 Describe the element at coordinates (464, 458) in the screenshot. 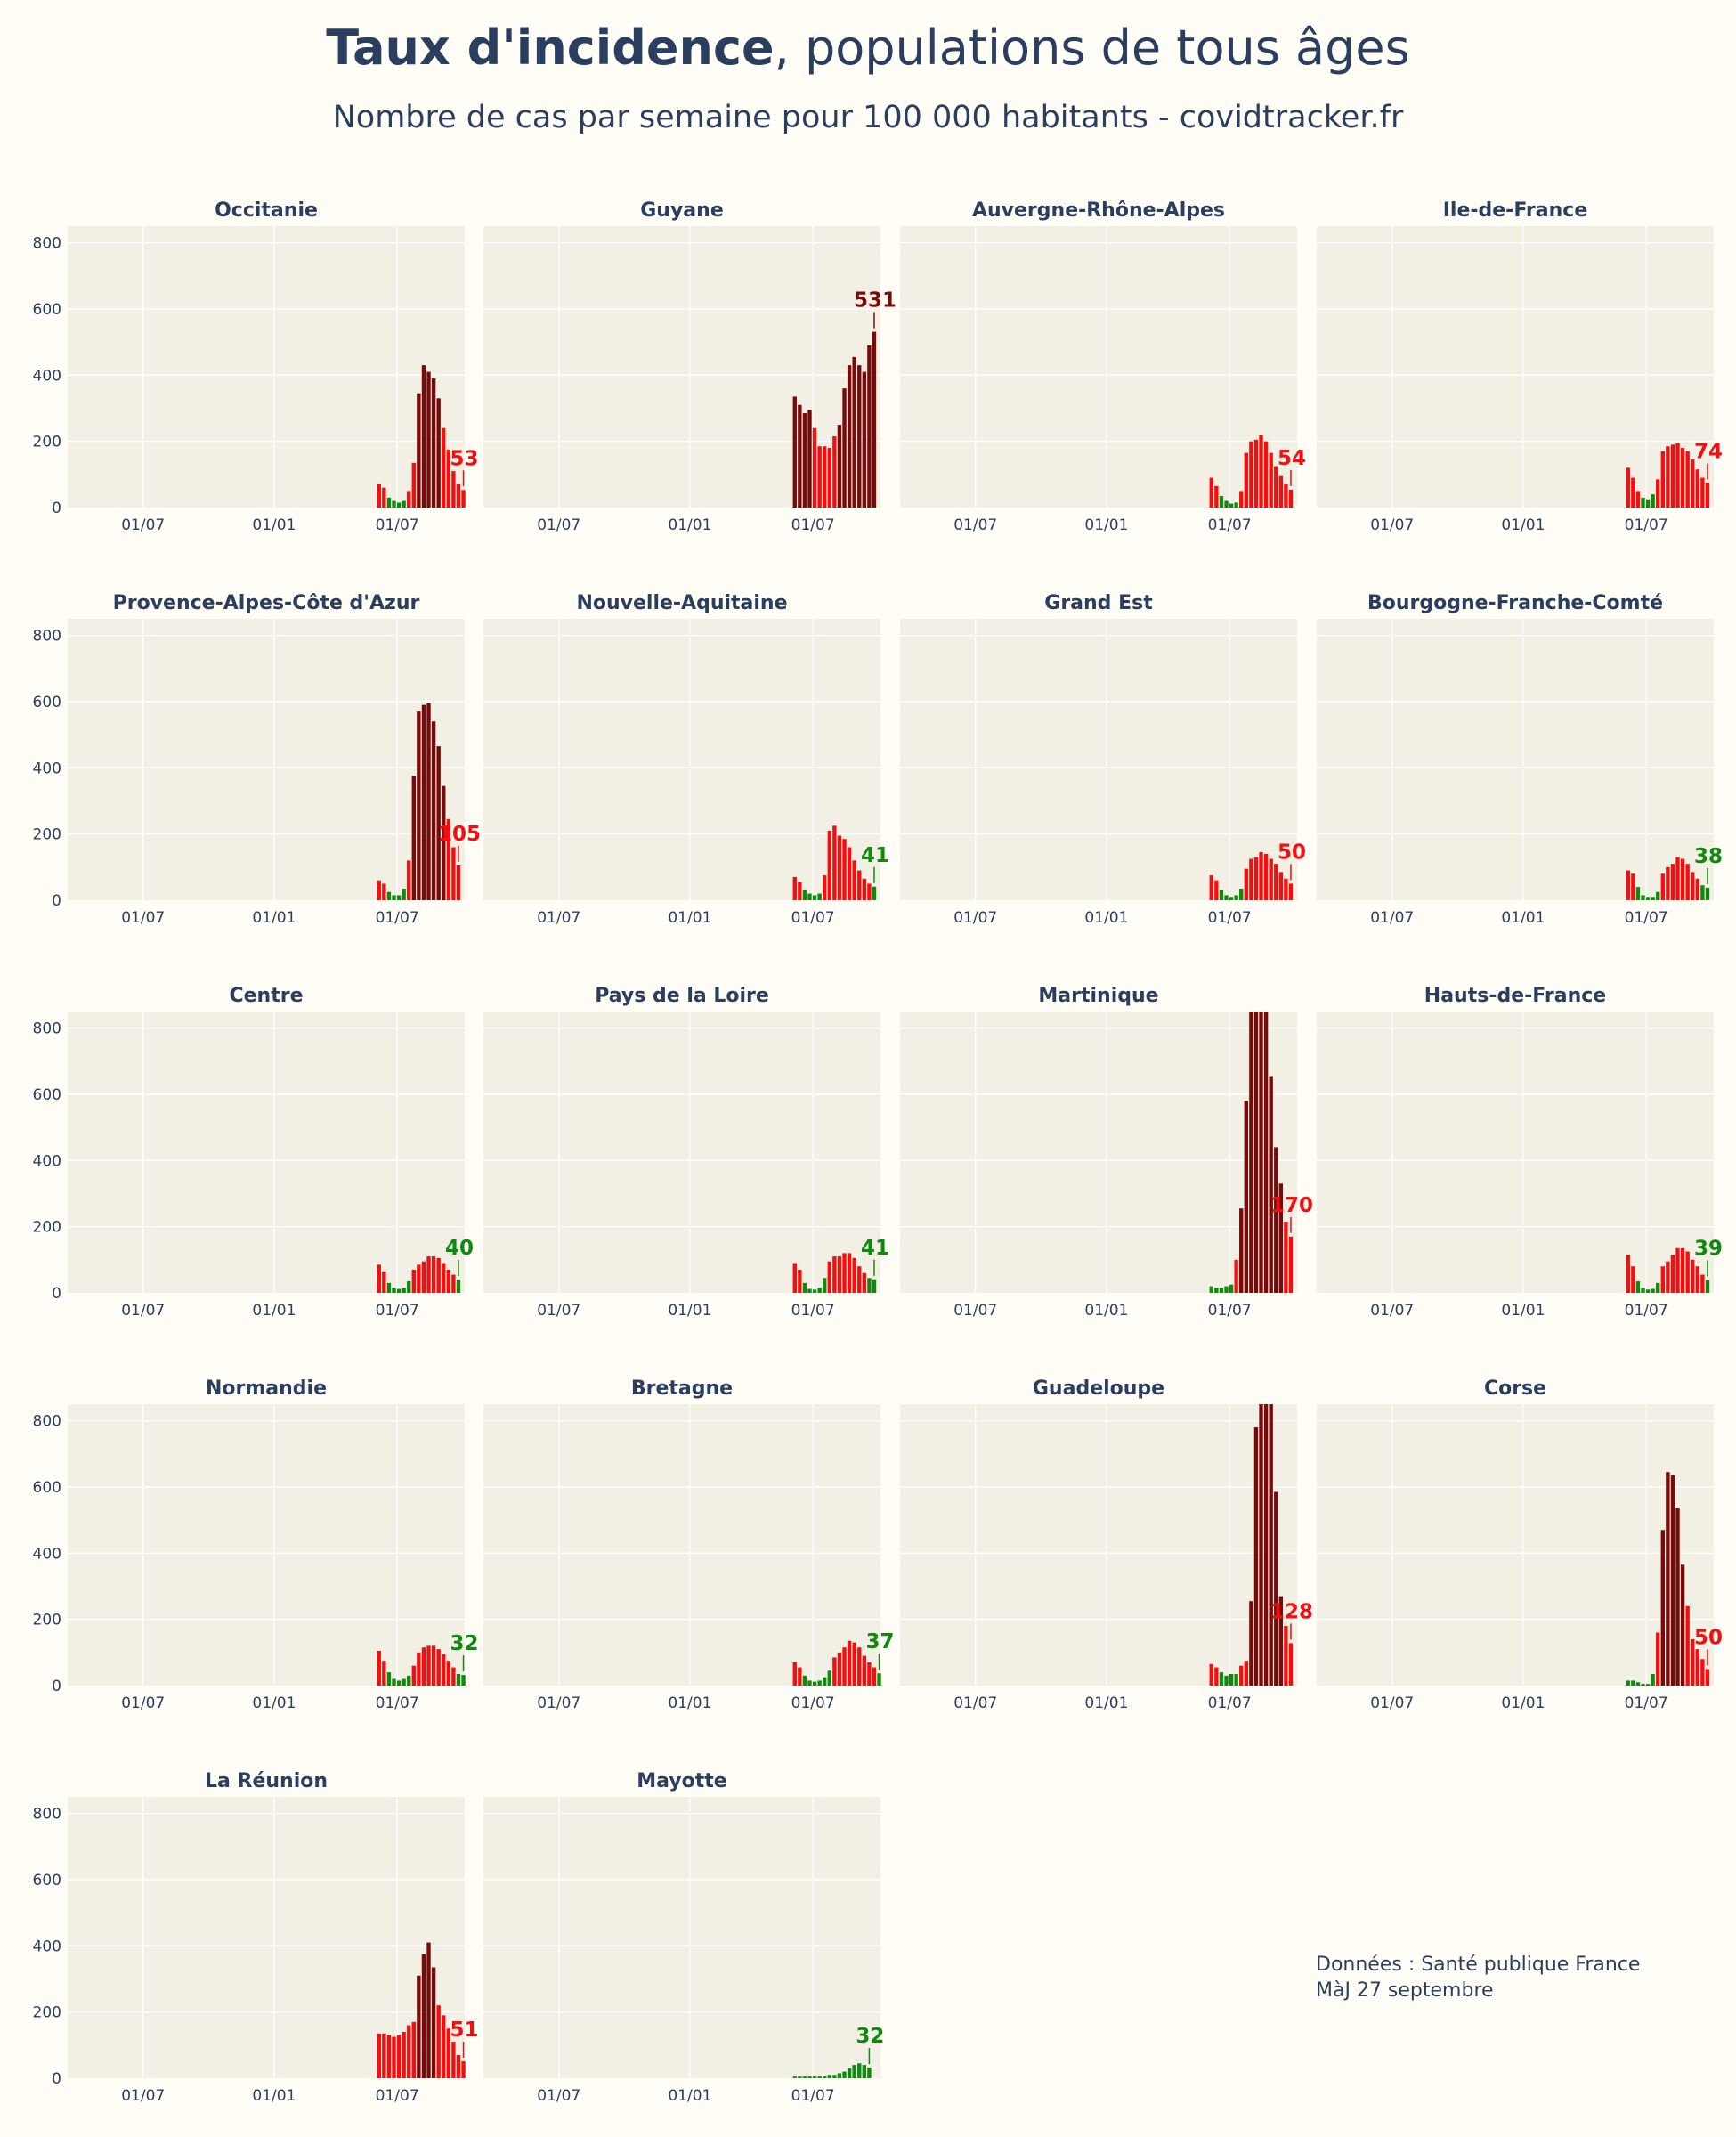

I see `last-value-label: 53` at that location.